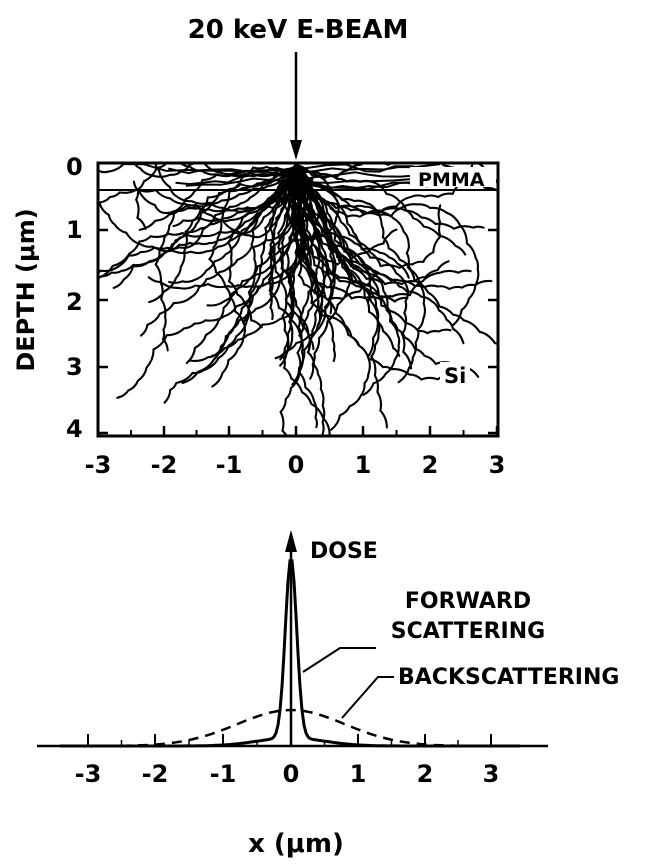 This screenshot has width=669, height=867. I want to click on y-tick-label-4: 4, so click(74, 429).